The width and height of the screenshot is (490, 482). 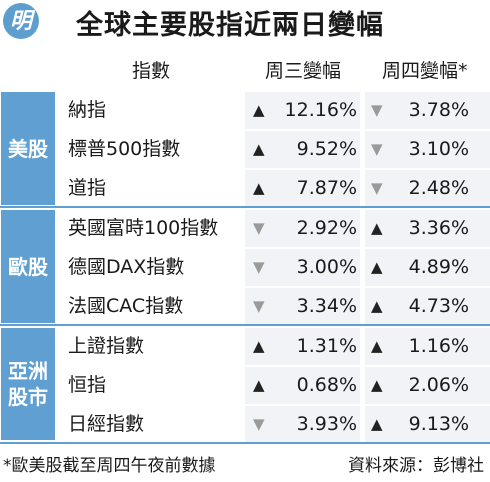 I want to click on thursday-change-cell: ▲ 9.13%, so click(x=427, y=424).